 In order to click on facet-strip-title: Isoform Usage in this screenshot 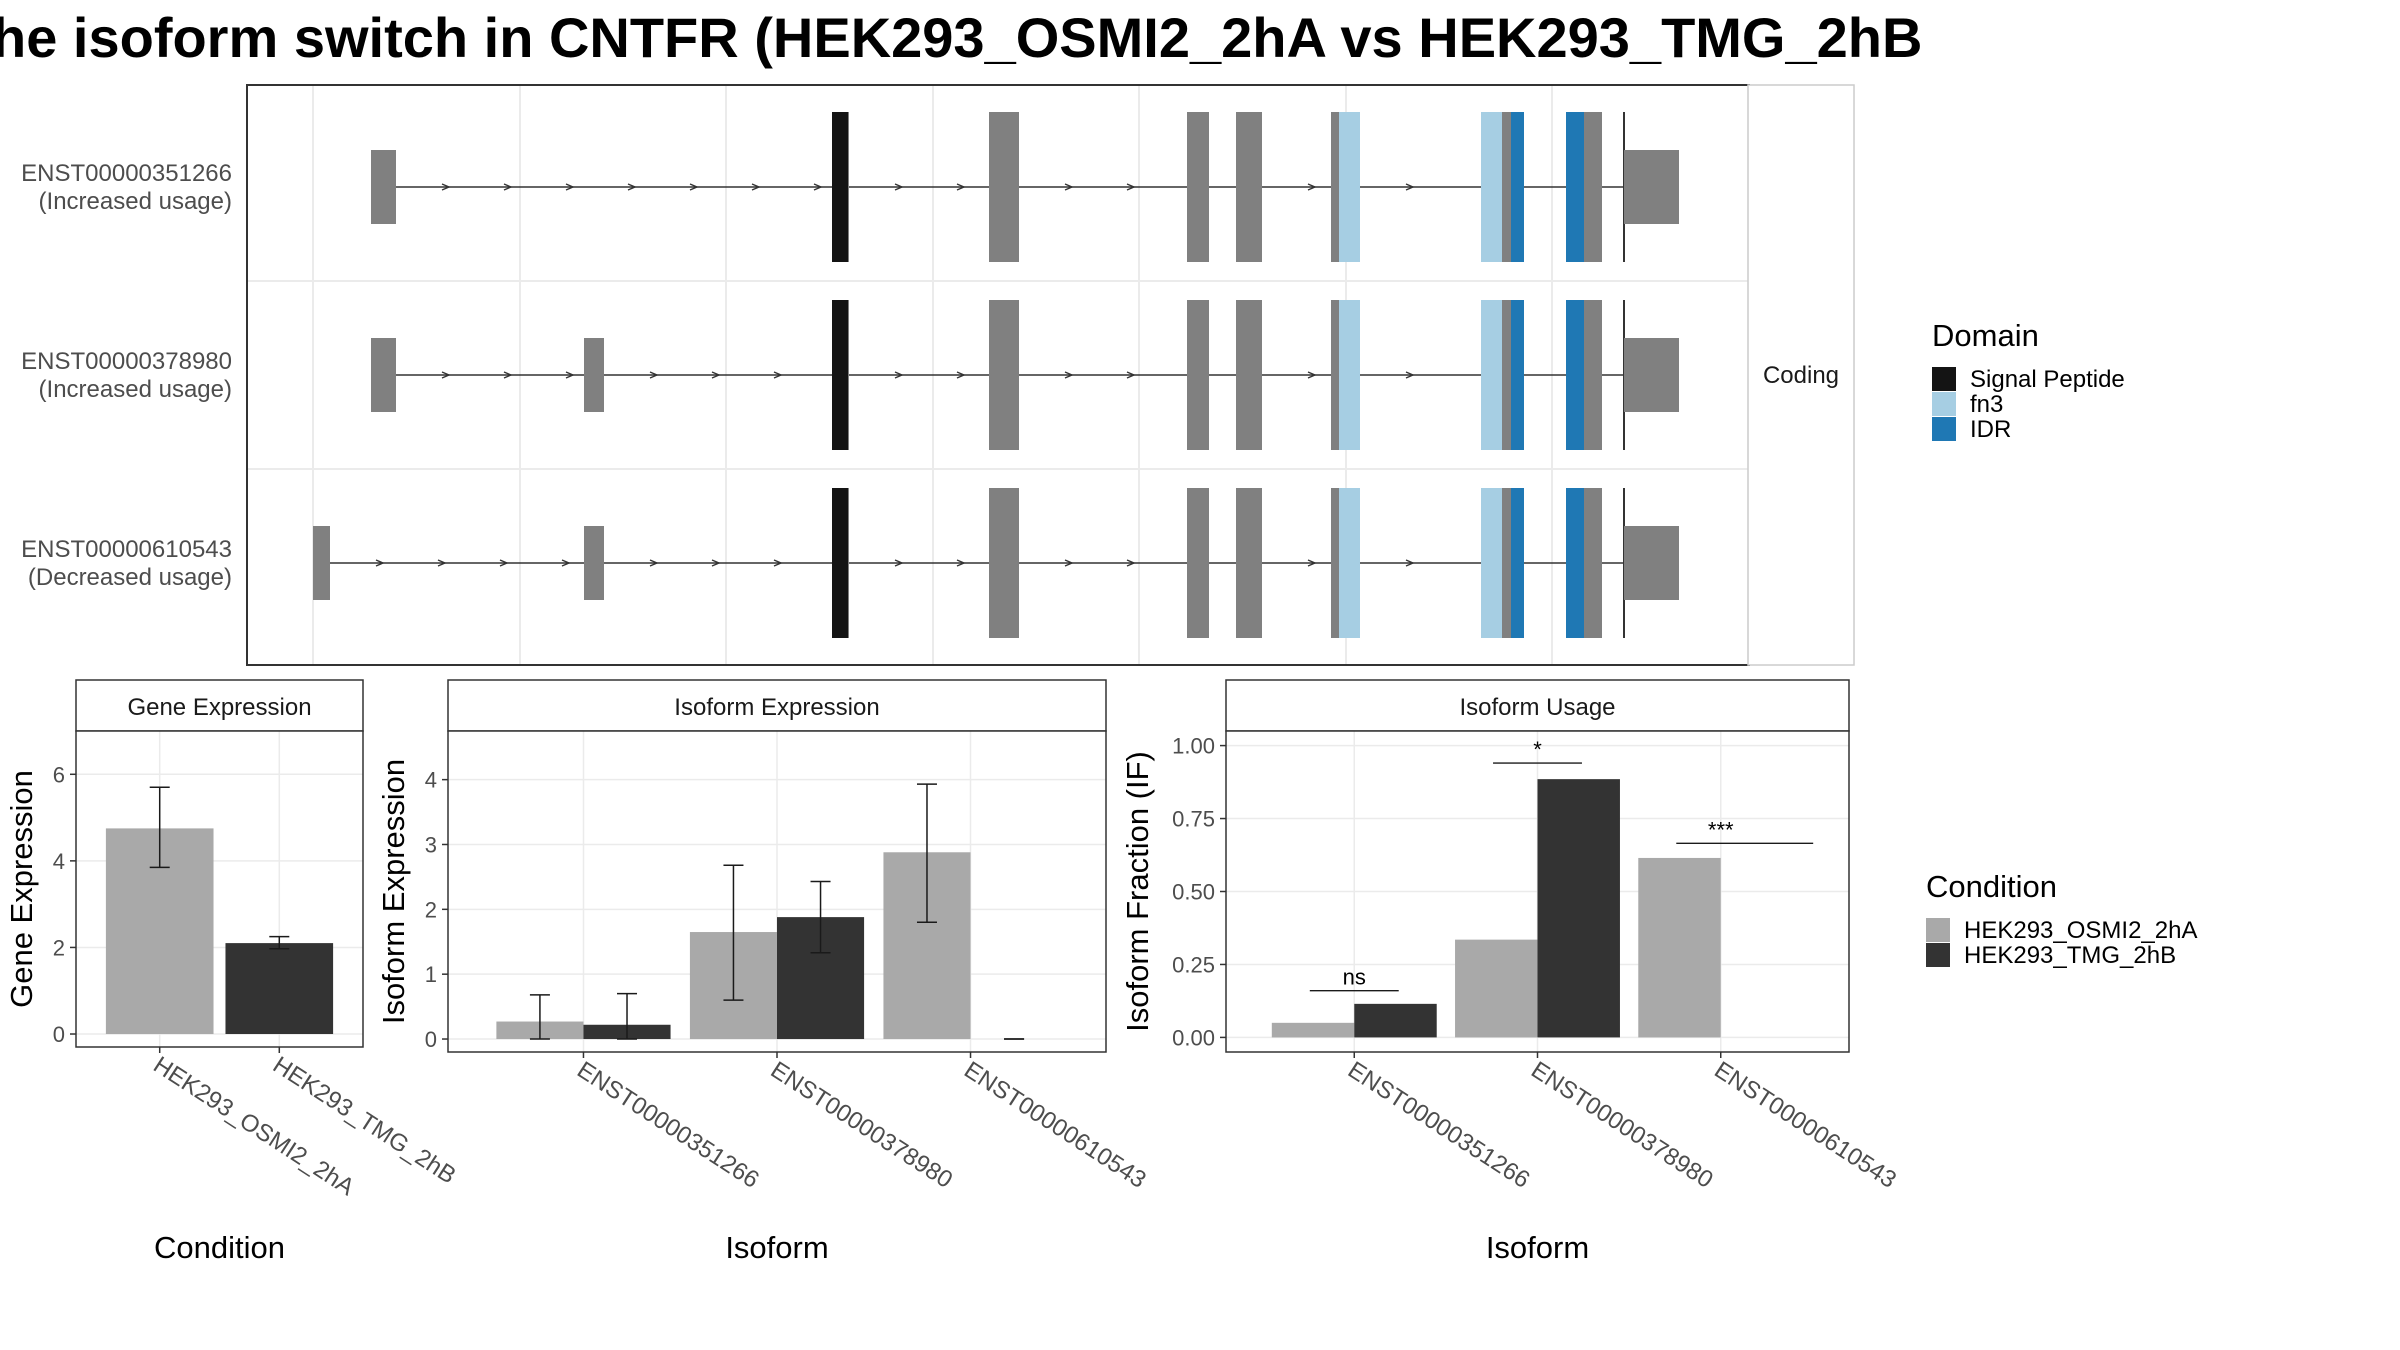, I will do `click(1537, 707)`.